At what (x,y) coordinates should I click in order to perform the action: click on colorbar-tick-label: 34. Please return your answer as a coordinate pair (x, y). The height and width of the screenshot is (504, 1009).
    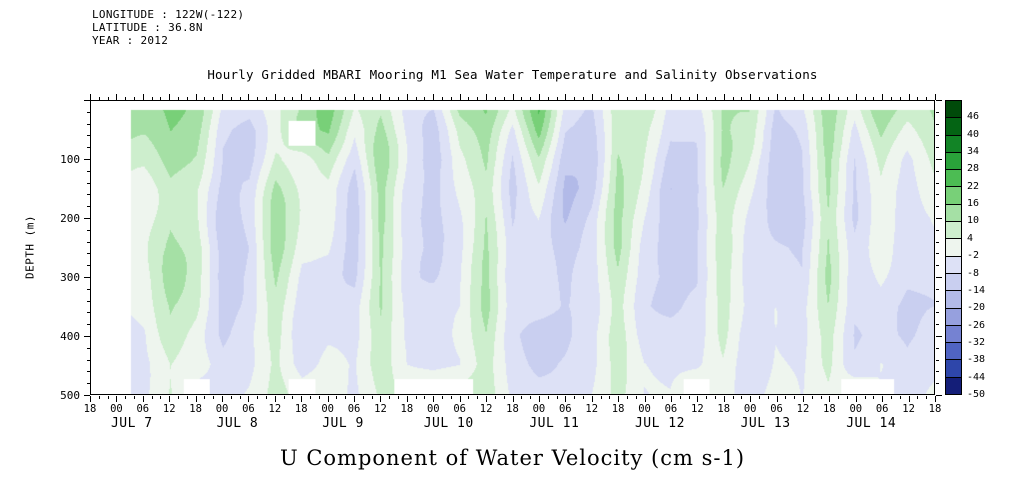
    Looking at the image, I should click on (973, 152).